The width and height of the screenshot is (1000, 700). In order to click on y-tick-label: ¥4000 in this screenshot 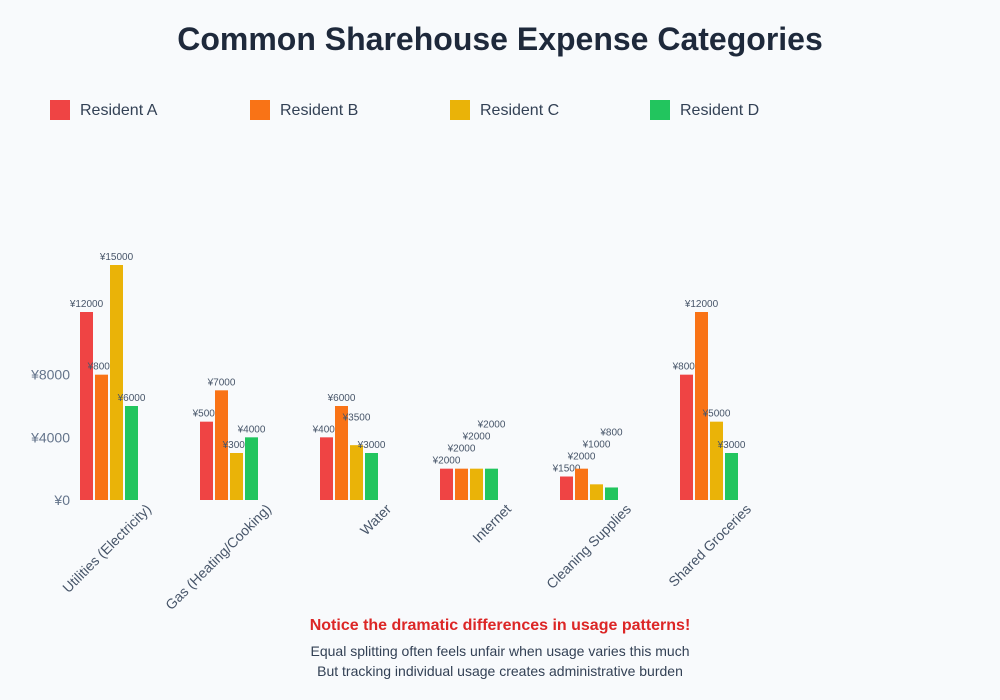, I will do `click(50, 437)`.